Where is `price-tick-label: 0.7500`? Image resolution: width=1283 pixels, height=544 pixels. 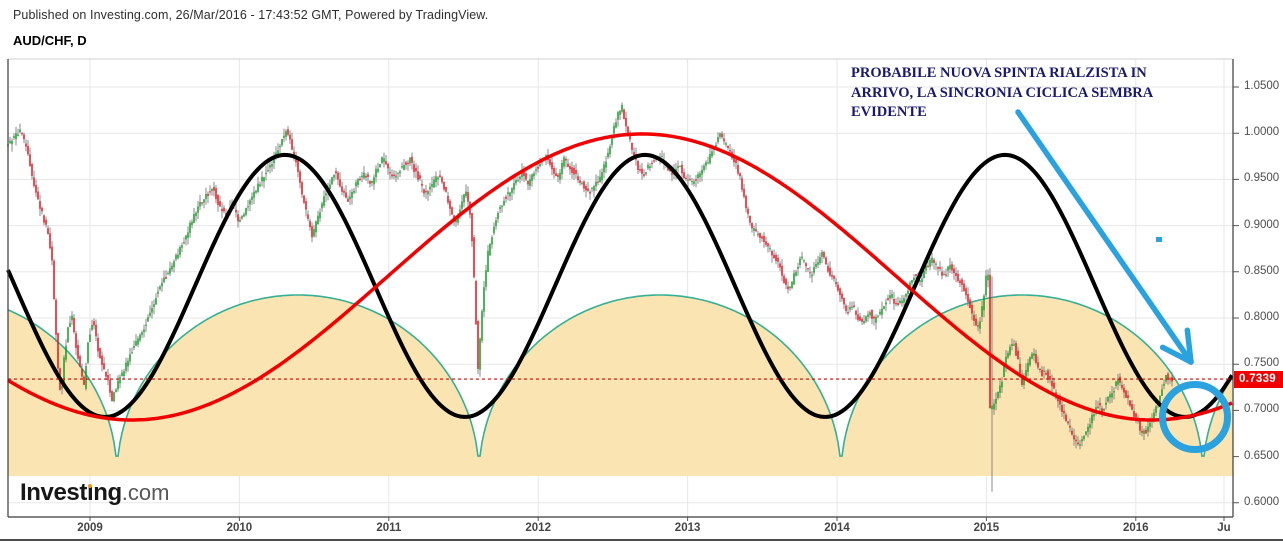
price-tick-label: 0.7500 is located at coordinates (1262, 363).